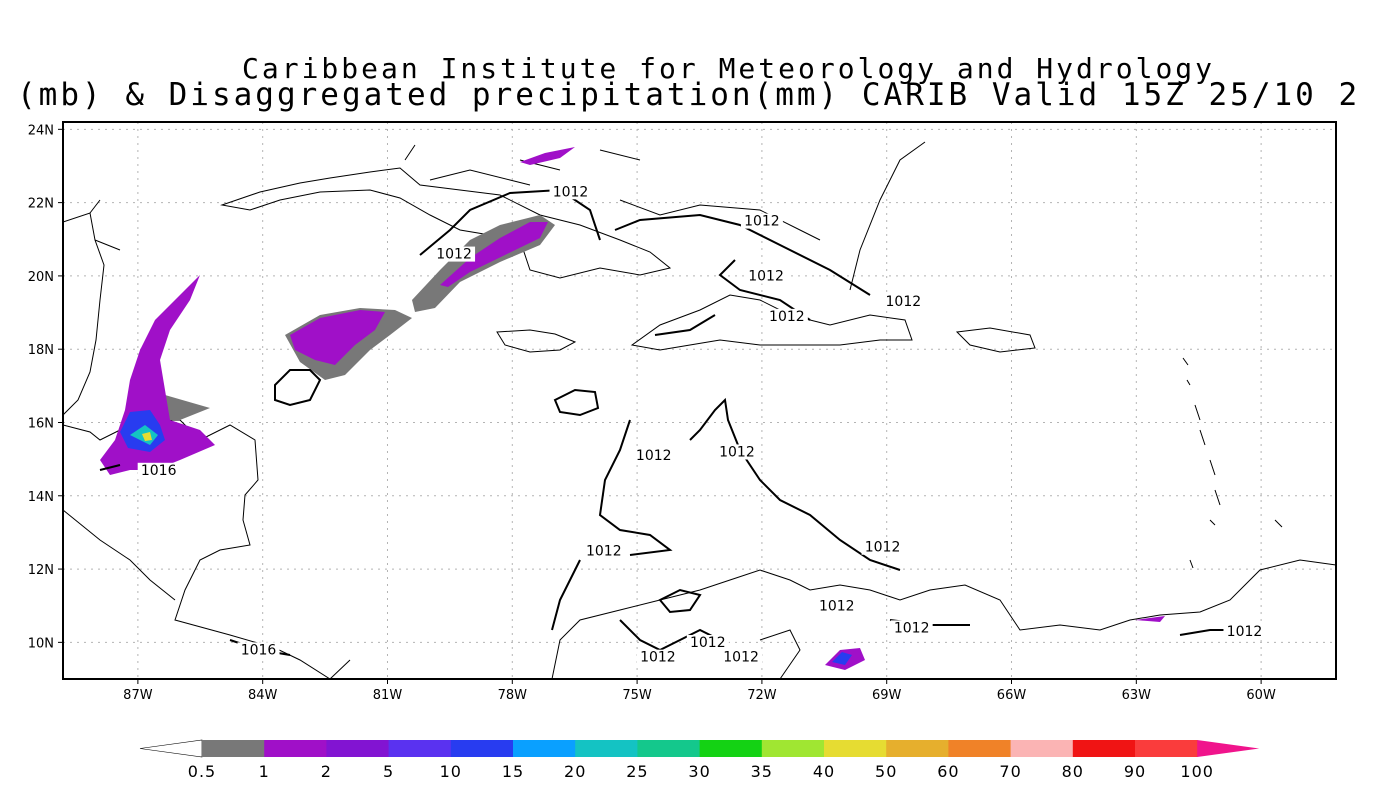 This screenshot has height=800, width=1400. What do you see at coordinates (680, 601) in the screenshot?
I see `isobar-loop-south` at bounding box center [680, 601].